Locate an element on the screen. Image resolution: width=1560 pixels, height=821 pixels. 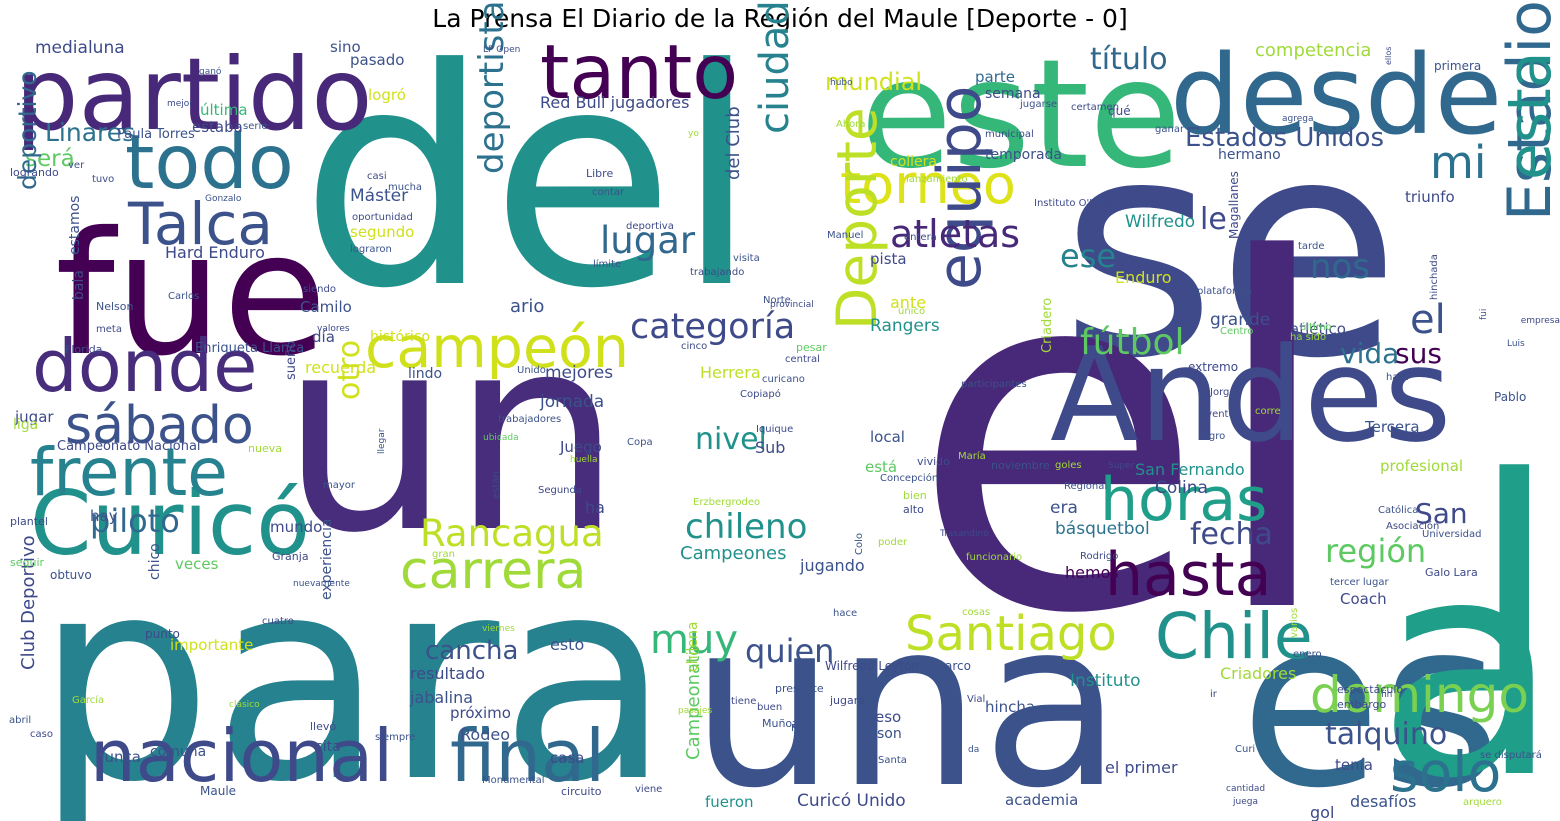
cloud-word: Talca is located at coordinates (200, 224).